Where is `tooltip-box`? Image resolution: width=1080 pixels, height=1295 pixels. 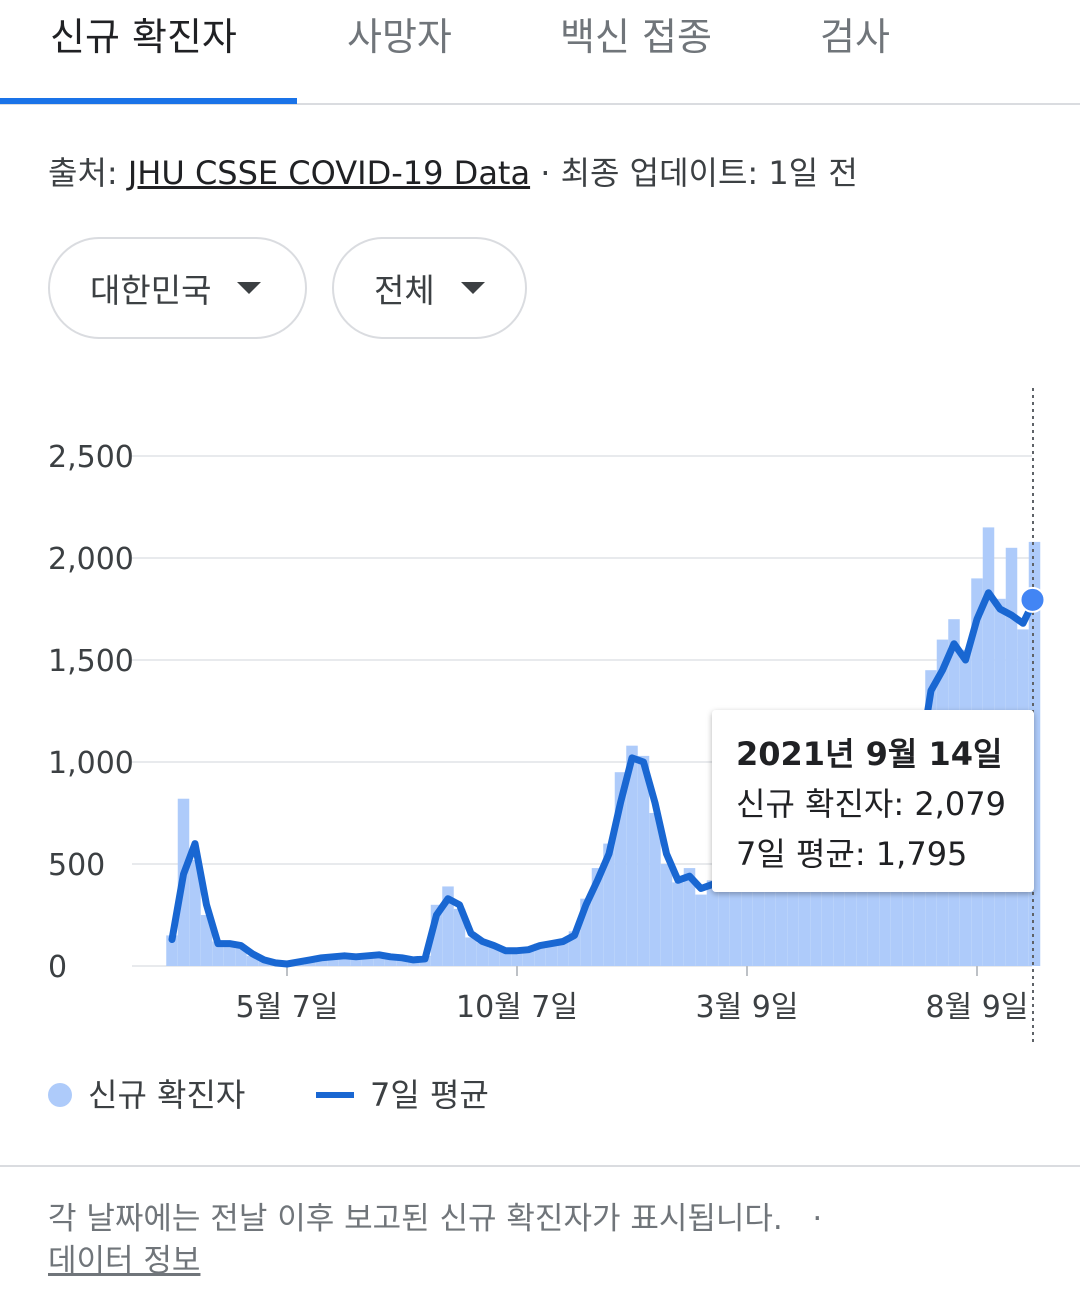
tooltip-box is located at coordinates (873, 801).